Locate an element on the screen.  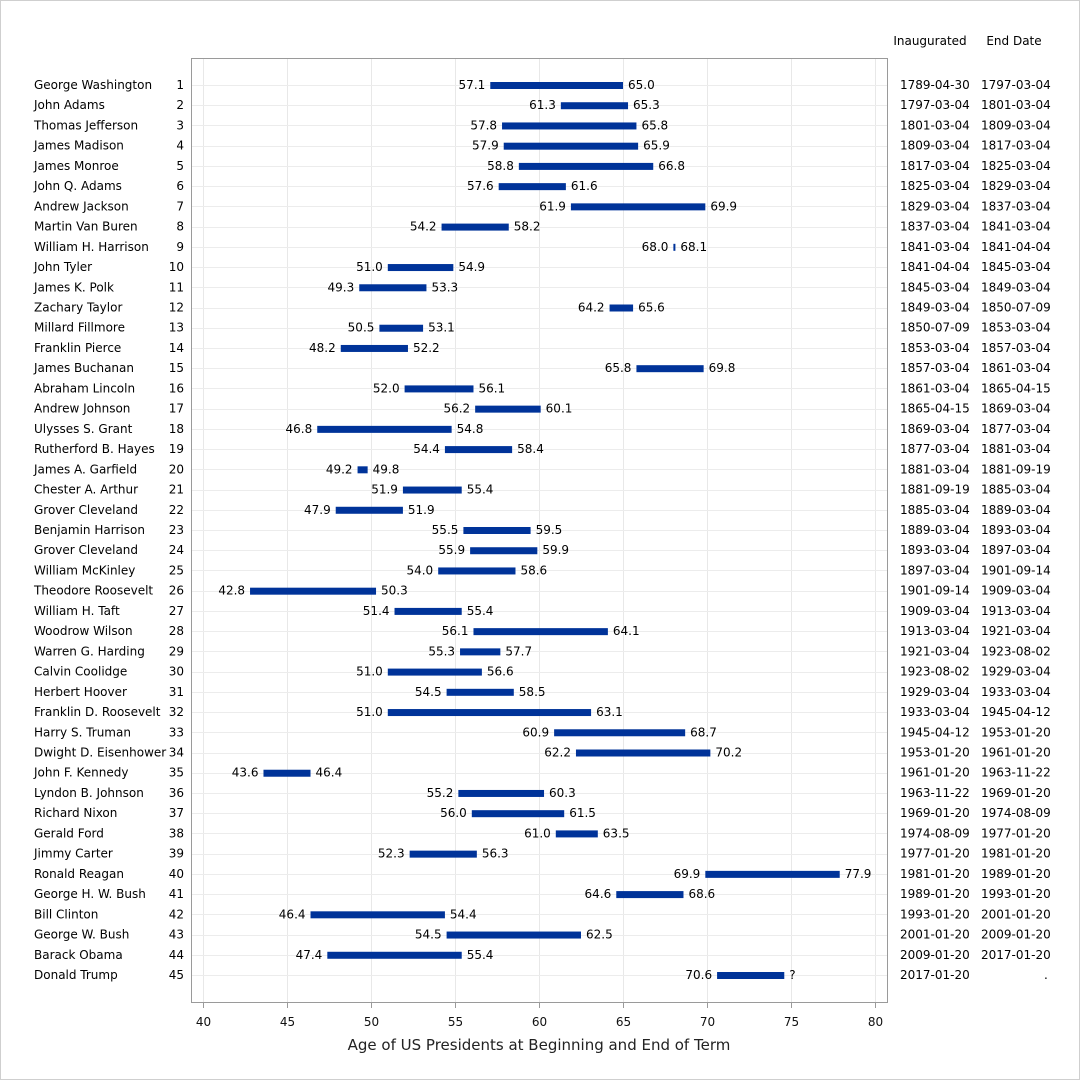
president-number: 8 is located at coordinates (180, 227).